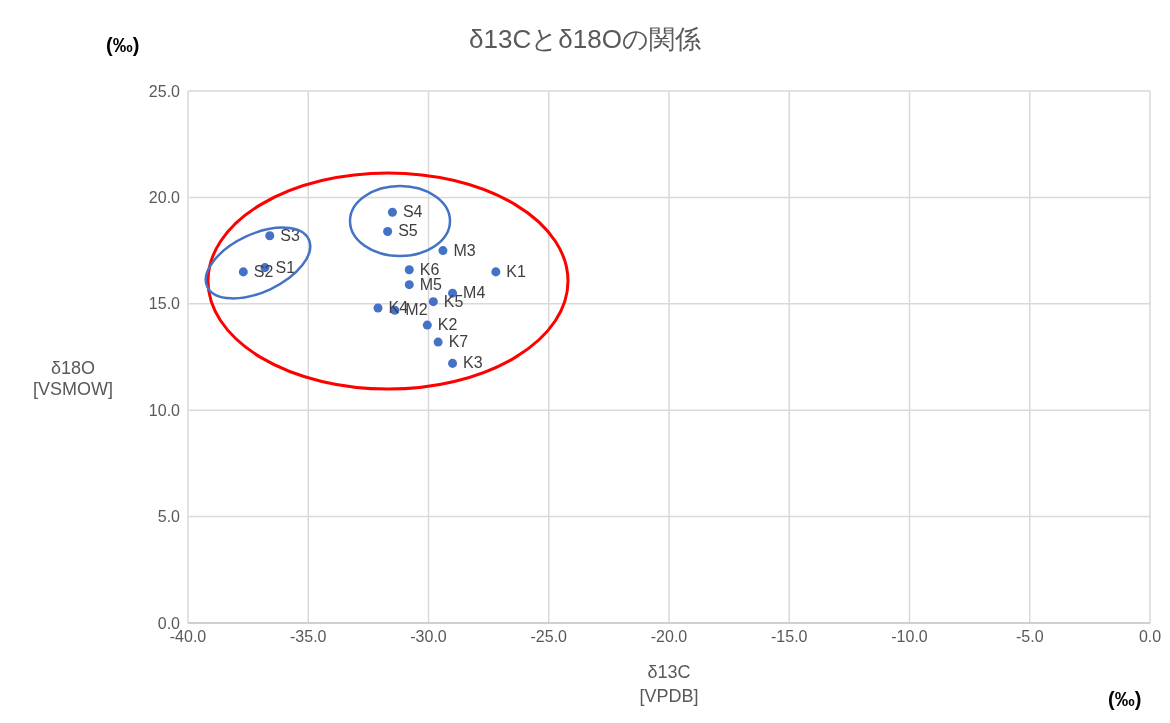  What do you see at coordinates (516, 271) in the screenshot?
I see `data-label: K1` at bounding box center [516, 271].